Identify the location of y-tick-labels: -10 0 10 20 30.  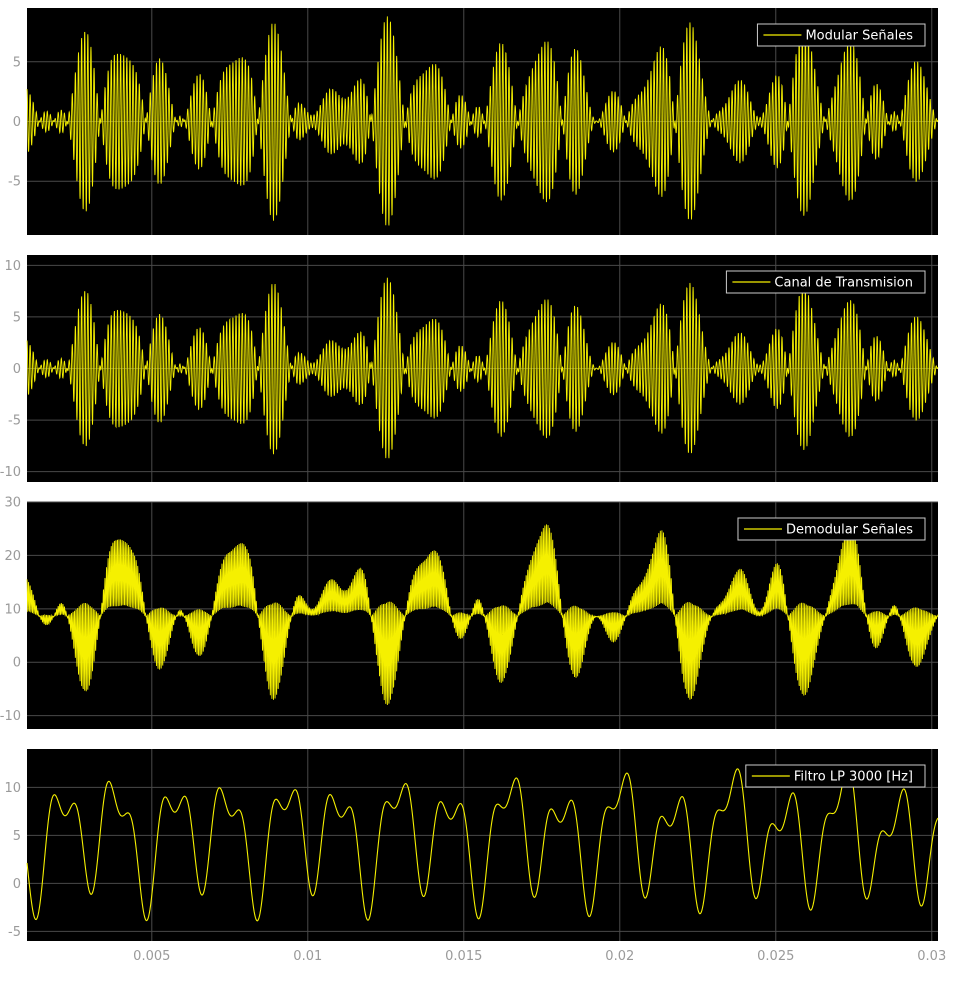
(10, 610).